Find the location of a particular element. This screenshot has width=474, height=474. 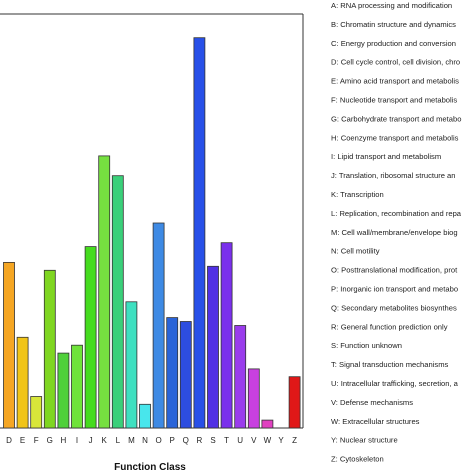

bar-M is located at coordinates (131, 365).